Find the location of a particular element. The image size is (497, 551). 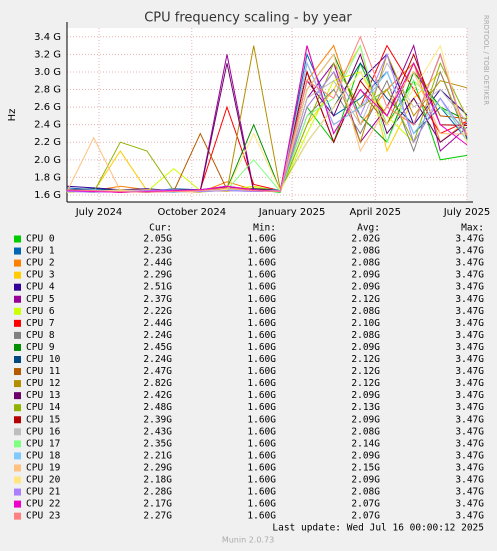

x-tick-label: July 2024 is located at coordinates (99, 212).